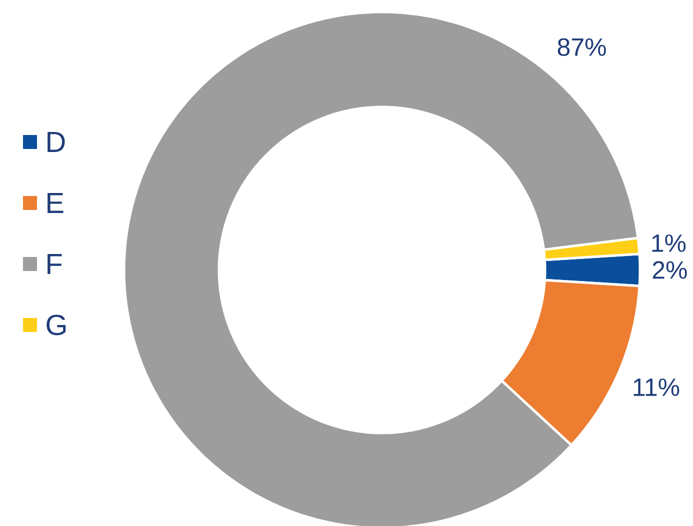 This screenshot has height=526, width=693. I want to click on data-label: 1%, so click(669, 243).